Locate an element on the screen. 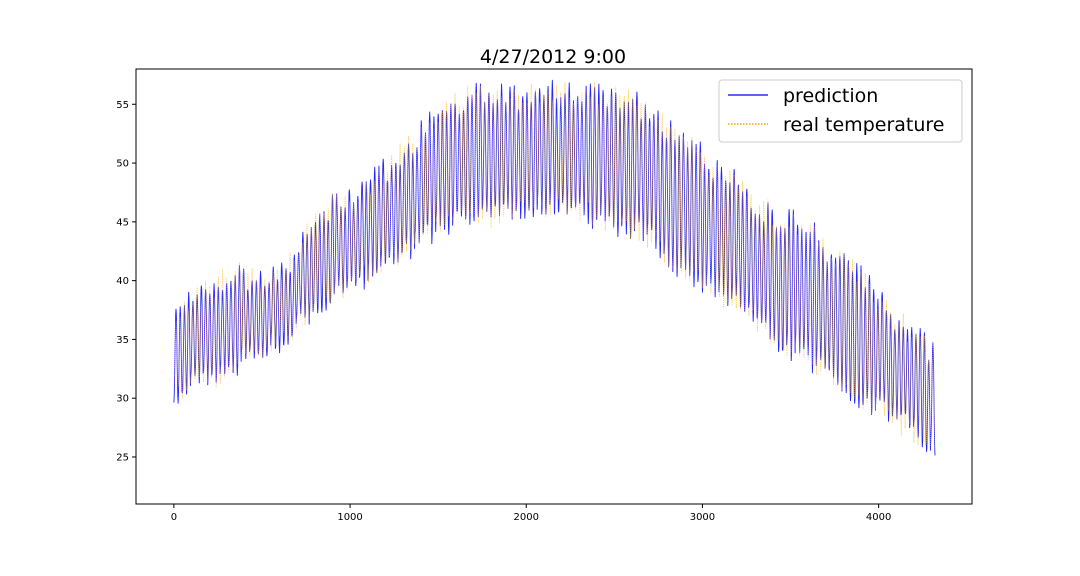  y-tick-label: 30 is located at coordinates (122, 399).